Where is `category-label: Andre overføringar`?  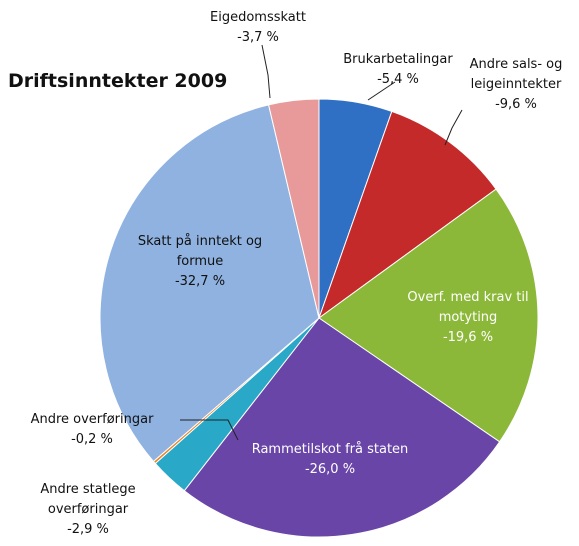
category-label: Andre overføringar is located at coordinates (92, 419).